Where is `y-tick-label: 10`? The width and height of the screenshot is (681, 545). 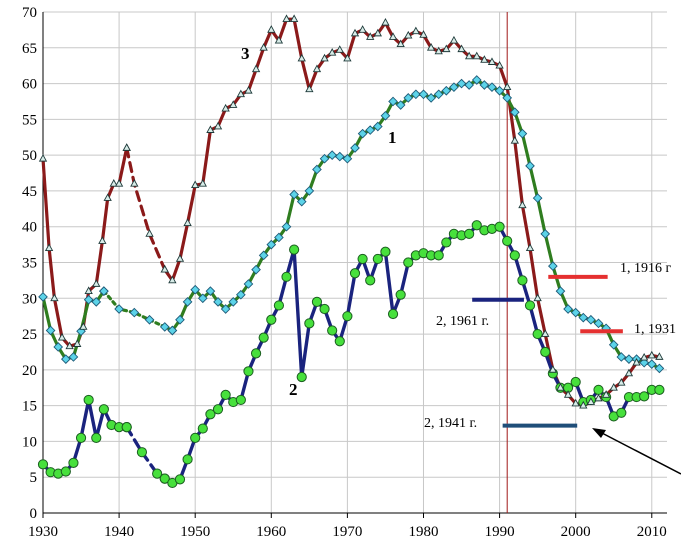 y-tick-label: 10 is located at coordinates (29, 442).